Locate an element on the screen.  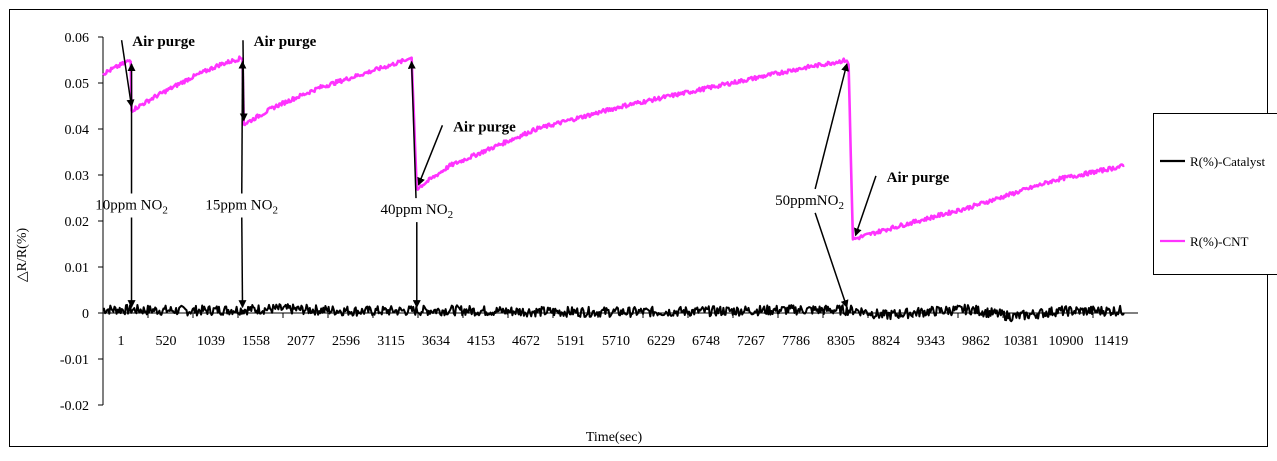
x-tick-label: 3634 is located at coordinates (436, 341).